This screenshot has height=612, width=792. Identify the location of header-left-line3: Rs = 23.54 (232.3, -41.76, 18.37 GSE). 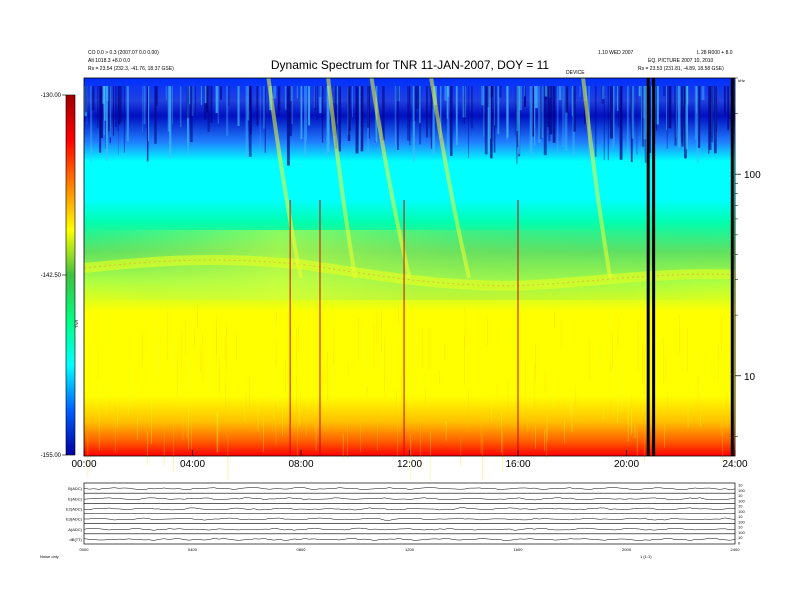
(131, 69).